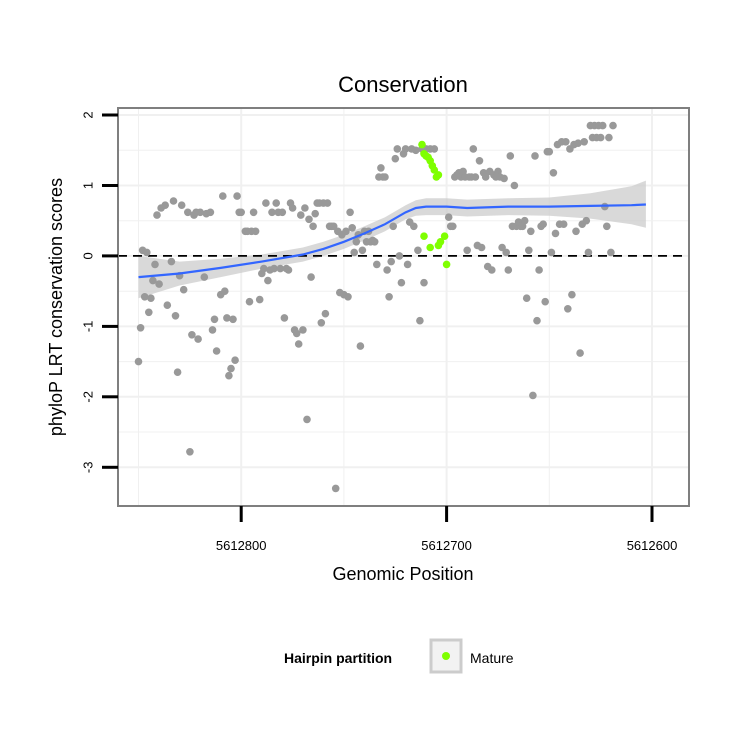 This screenshot has height=750, width=750. I want to click on smooth-line-path, so click(392, 241).